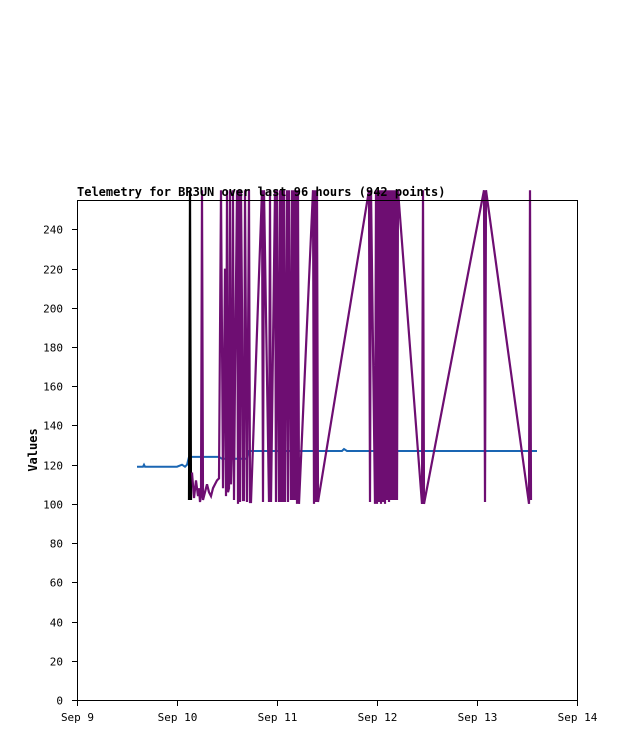  Describe the element at coordinates (53, 309) in the screenshot. I see `y-tick-label: 200` at that location.